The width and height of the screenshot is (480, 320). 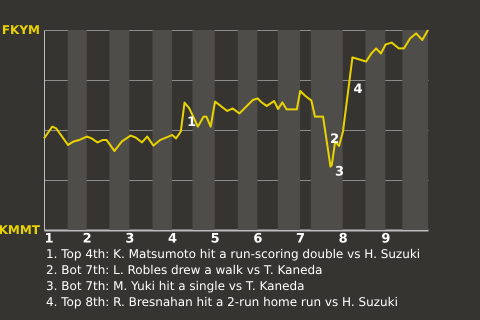 I want to click on text: 3. Bot 7th: M. Yuki hit a single vs T. Kaneda, so click(x=175, y=286).